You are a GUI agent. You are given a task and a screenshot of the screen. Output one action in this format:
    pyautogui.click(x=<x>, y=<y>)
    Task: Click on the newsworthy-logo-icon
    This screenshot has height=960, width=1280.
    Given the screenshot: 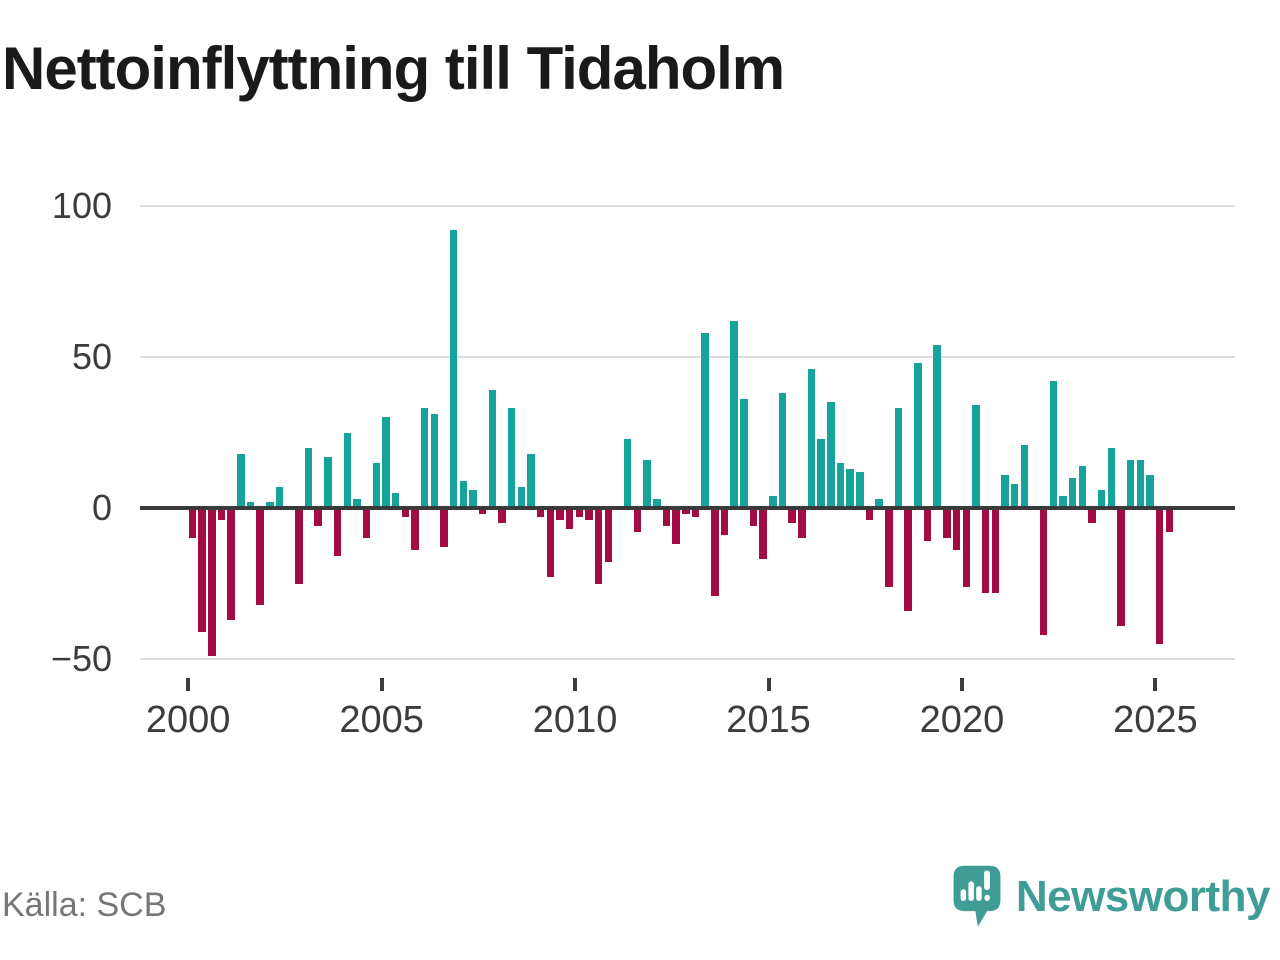 What is the action you would take?
    pyautogui.click(x=977, y=896)
    